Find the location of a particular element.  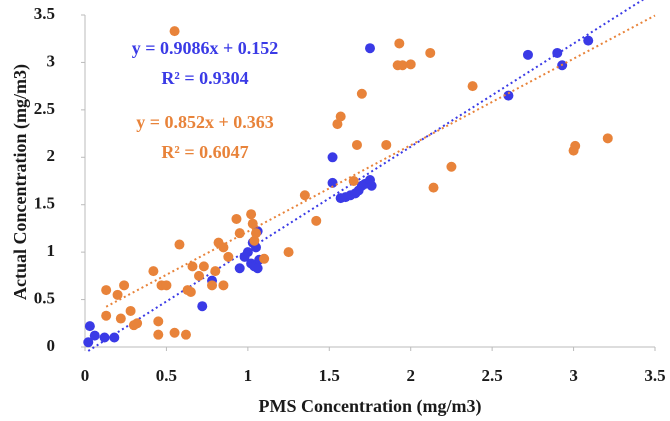

y-tick-label: 3 is located at coordinates (51, 60).